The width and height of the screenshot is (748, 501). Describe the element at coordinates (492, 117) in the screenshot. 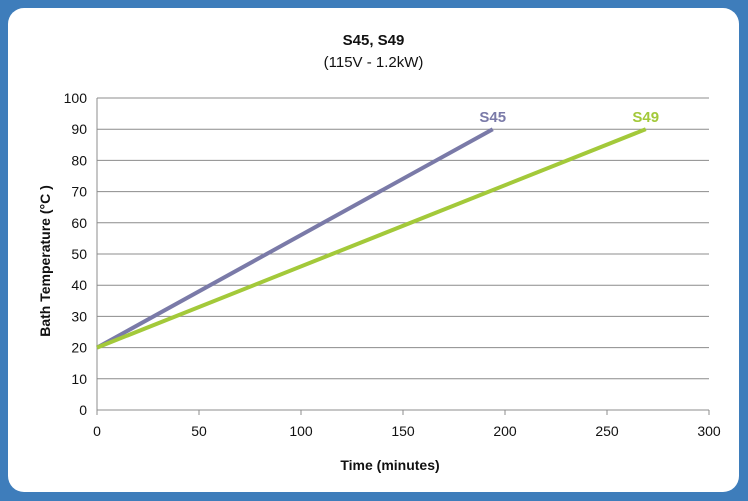

I see `series-label-s45: S45` at that location.